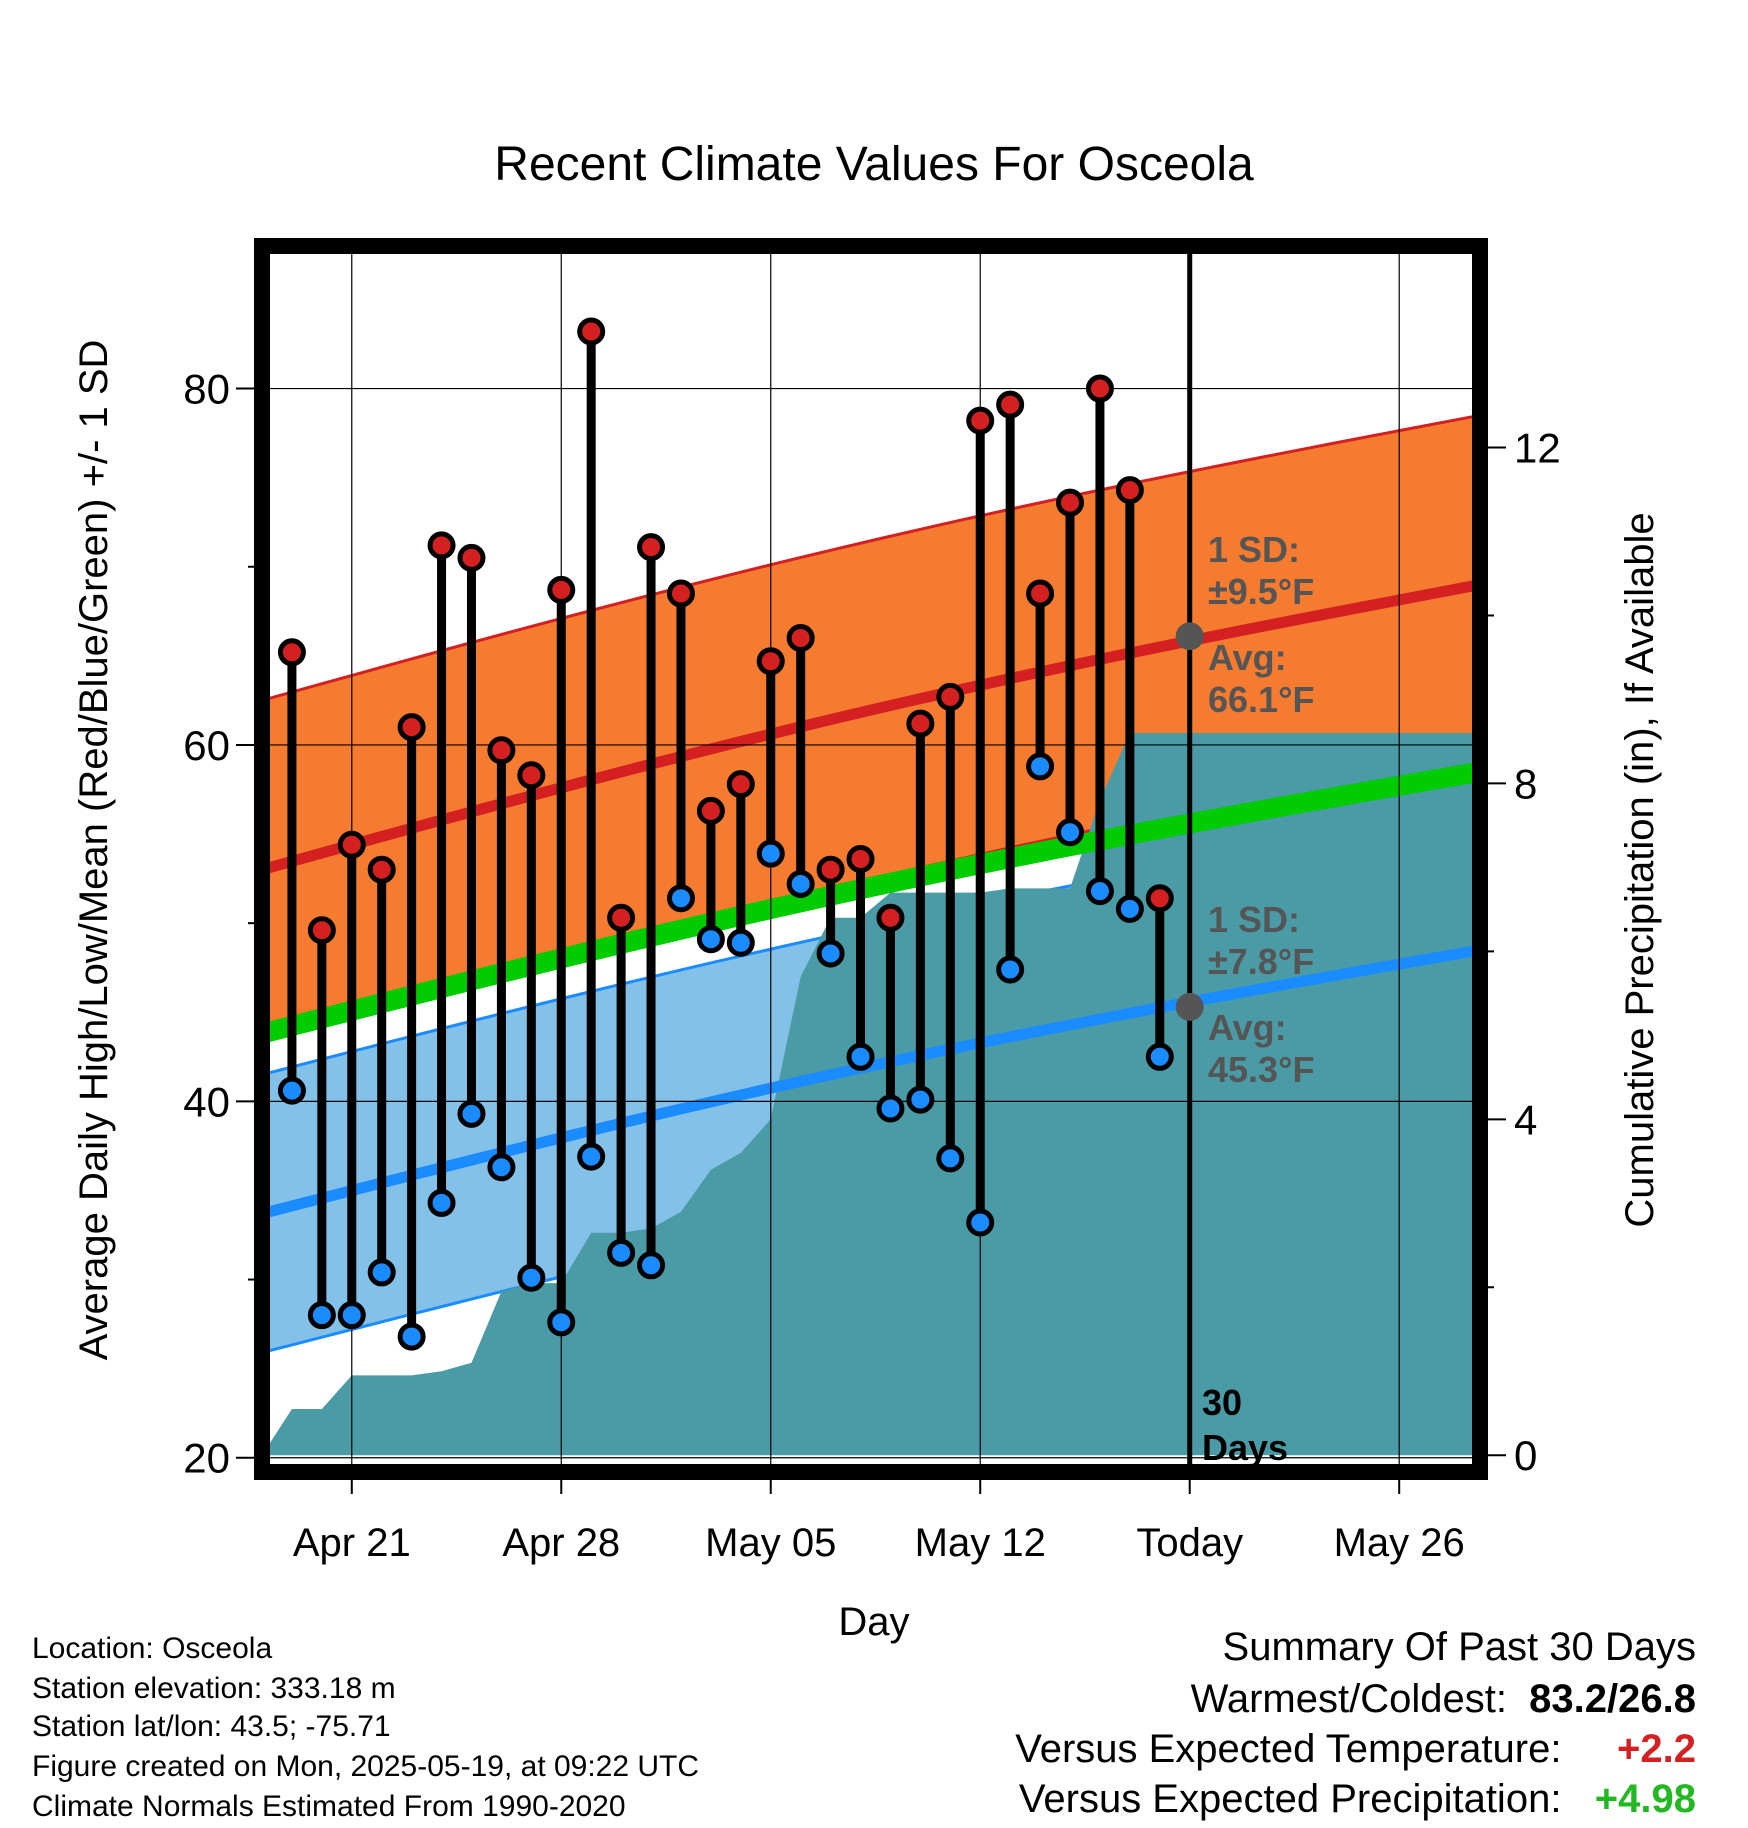 This screenshot has height=1828, width=1748. What do you see at coordinates (1288, 1749) in the screenshot?
I see `temp-label: Versus Expected Temperature:` at bounding box center [1288, 1749].